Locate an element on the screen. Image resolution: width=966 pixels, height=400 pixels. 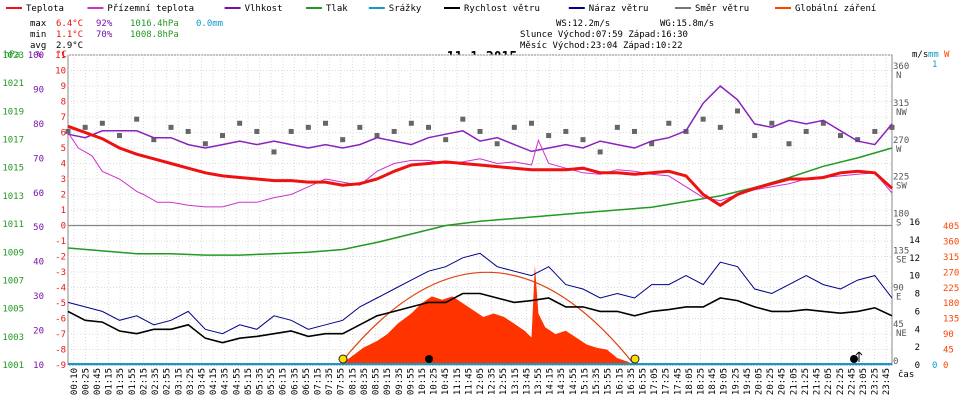
moonrise-arrowhead-left is located at coordinates (857, 353).